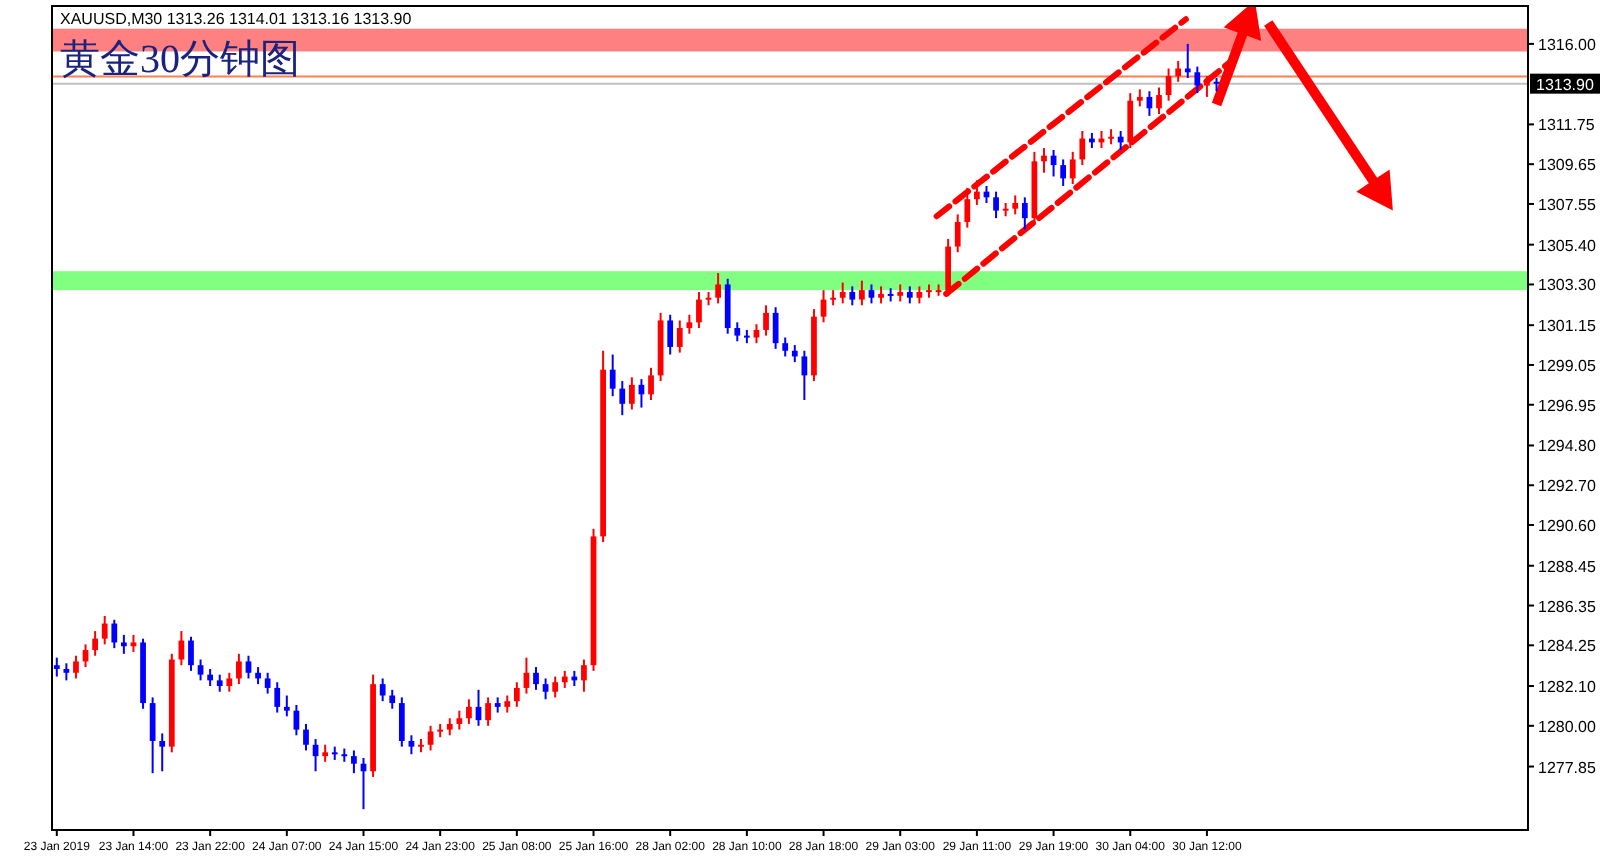 The width and height of the screenshot is (1600, 860). Describe the element at coordinates (1567, 326) in the screenshot. I see `y-tick-label: 1301.15` at that location.